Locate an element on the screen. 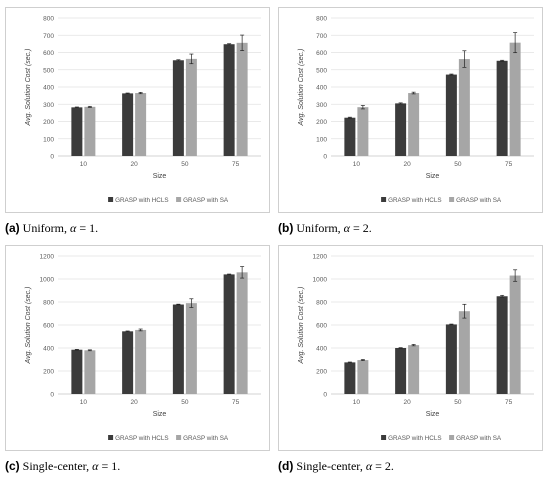 The width and height of the screenshot is (550, 480). legend-label: GRASP with SA is located at coordinates (479, 200).